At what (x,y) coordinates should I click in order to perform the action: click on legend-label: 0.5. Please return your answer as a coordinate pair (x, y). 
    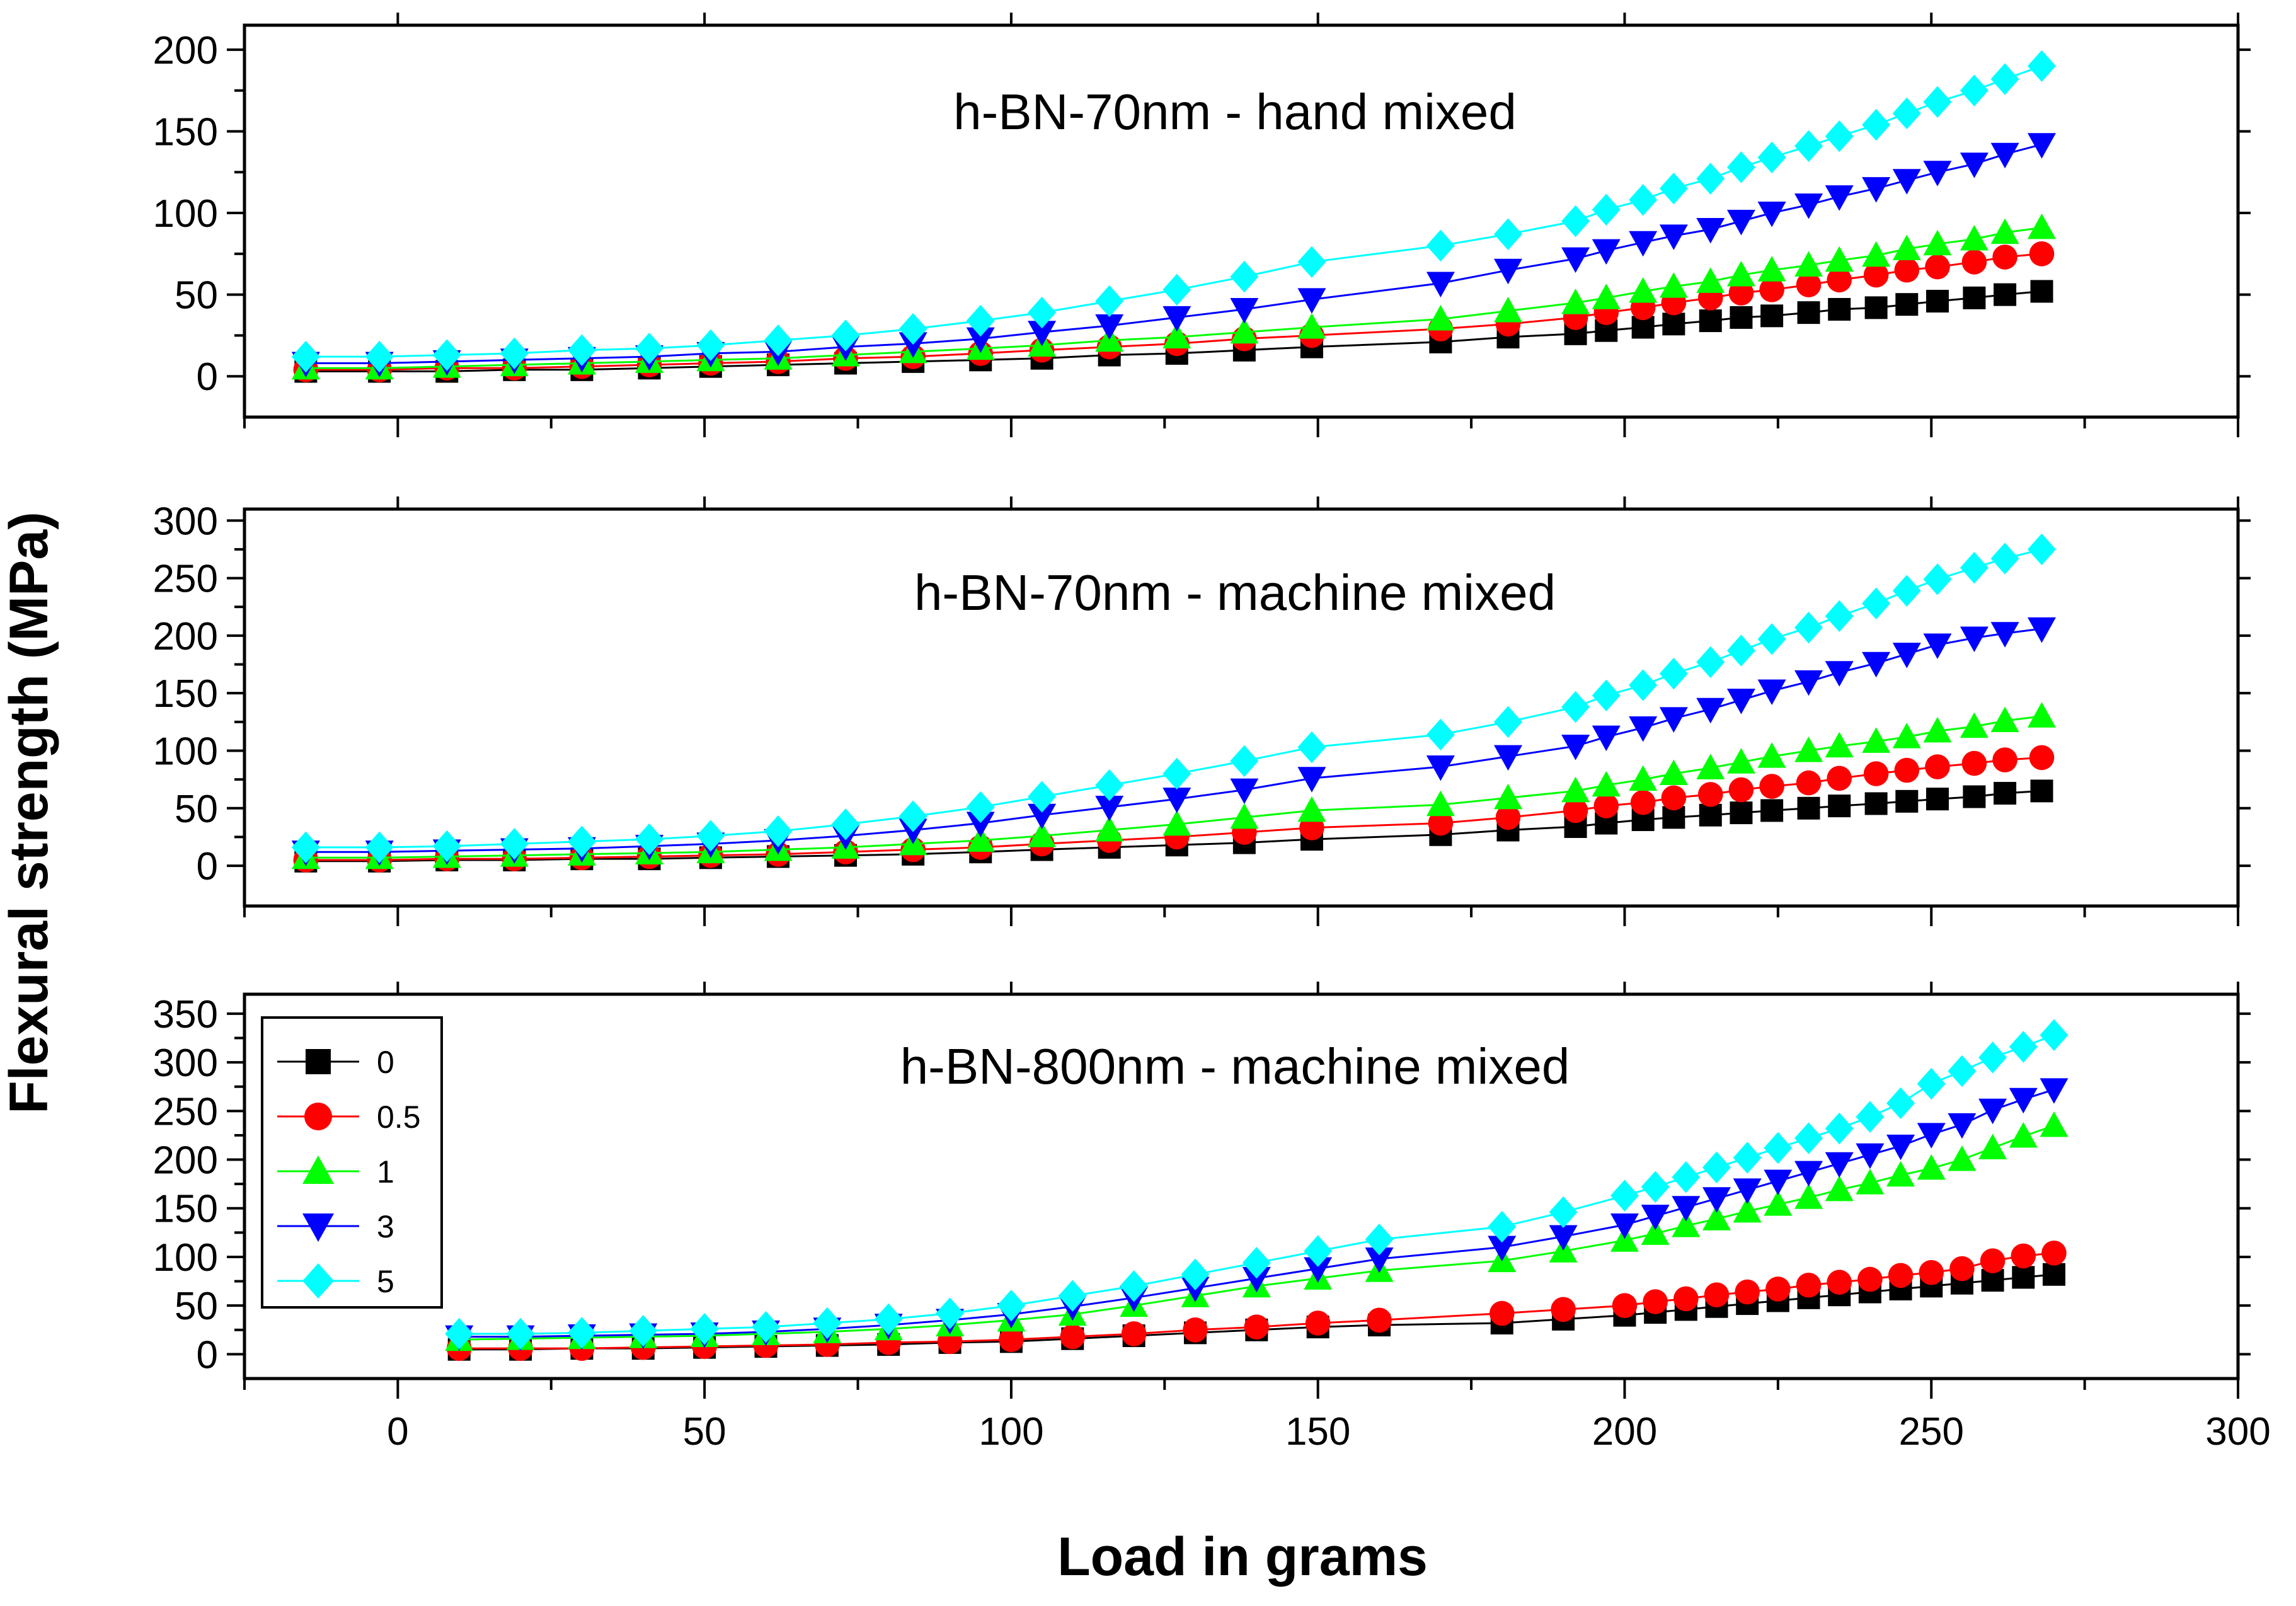
    Looking at the image, I should click on (399, 1117).